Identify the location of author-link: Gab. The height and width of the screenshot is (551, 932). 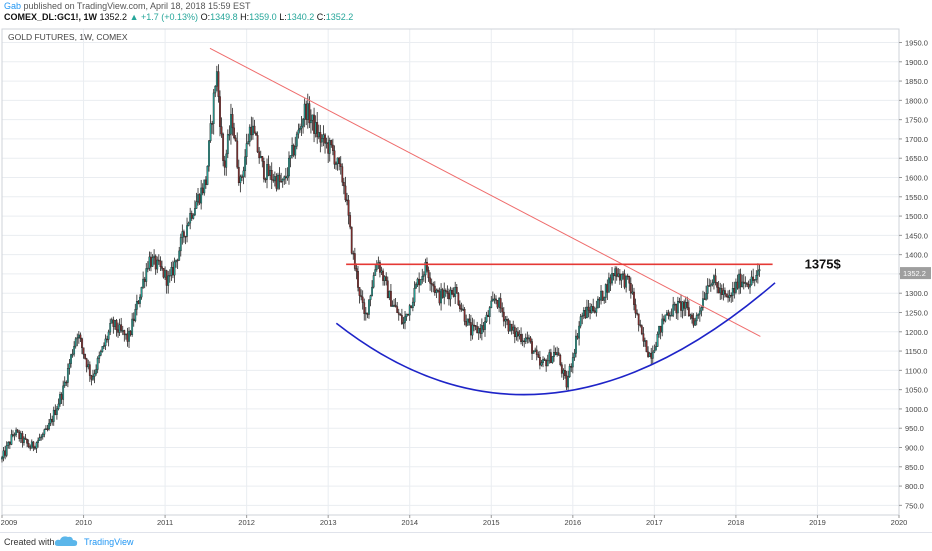
(13, 6).